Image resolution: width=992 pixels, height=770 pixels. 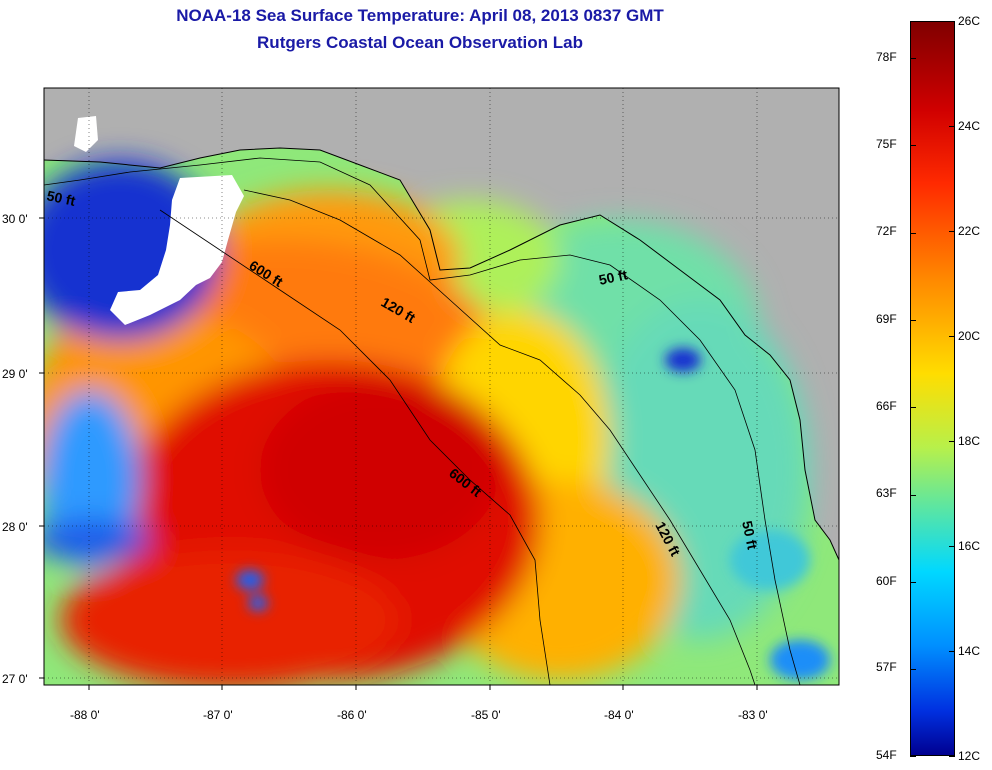 I want to click on latitude-label: 29 0', so click(x=15, y=374).